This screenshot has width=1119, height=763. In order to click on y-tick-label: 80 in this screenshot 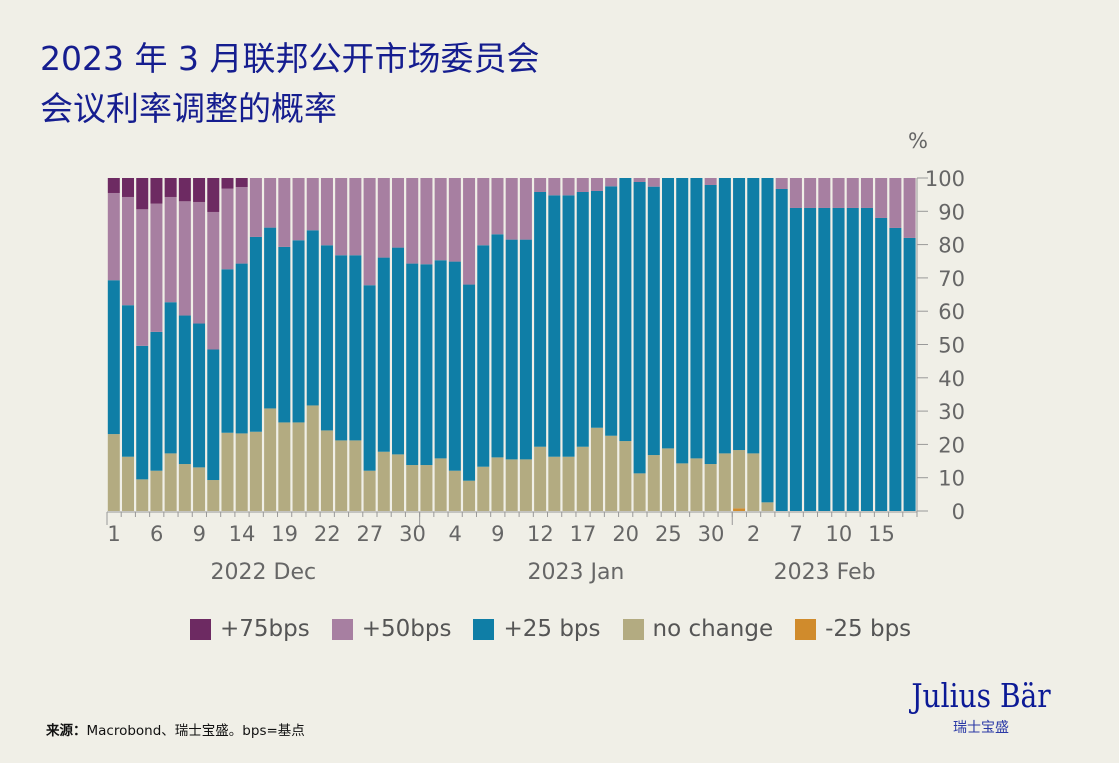, I will do `click(951, 246)`.